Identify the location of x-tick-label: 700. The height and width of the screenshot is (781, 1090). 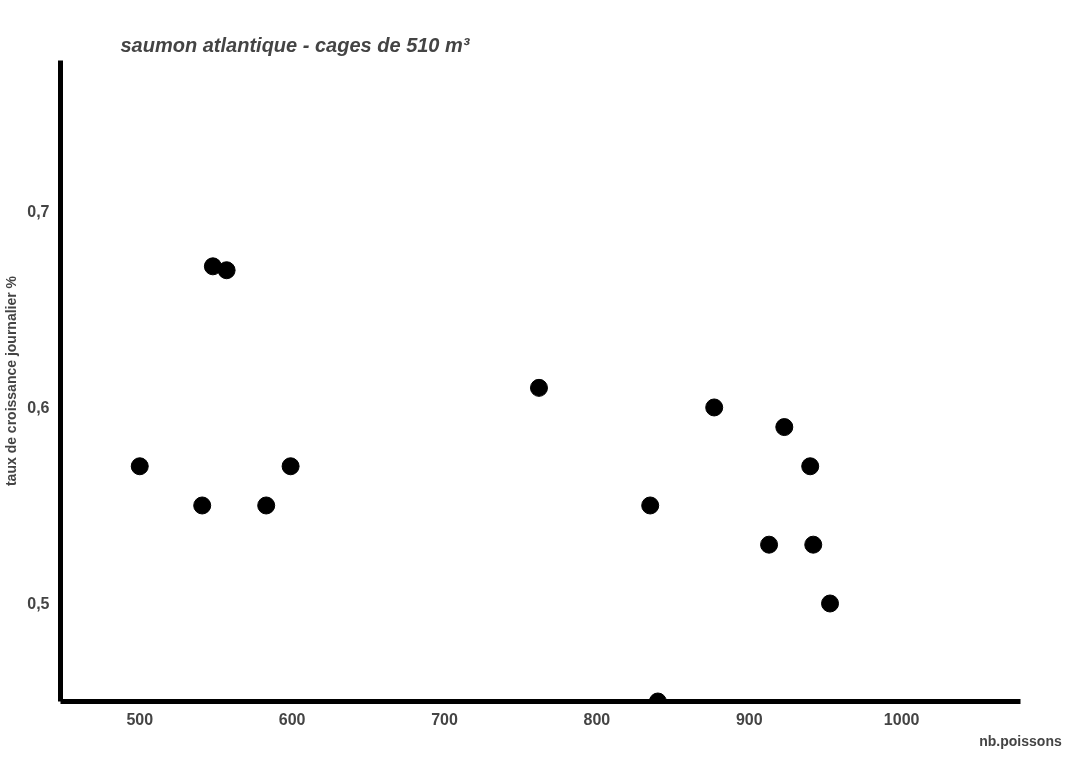
(444, 719).